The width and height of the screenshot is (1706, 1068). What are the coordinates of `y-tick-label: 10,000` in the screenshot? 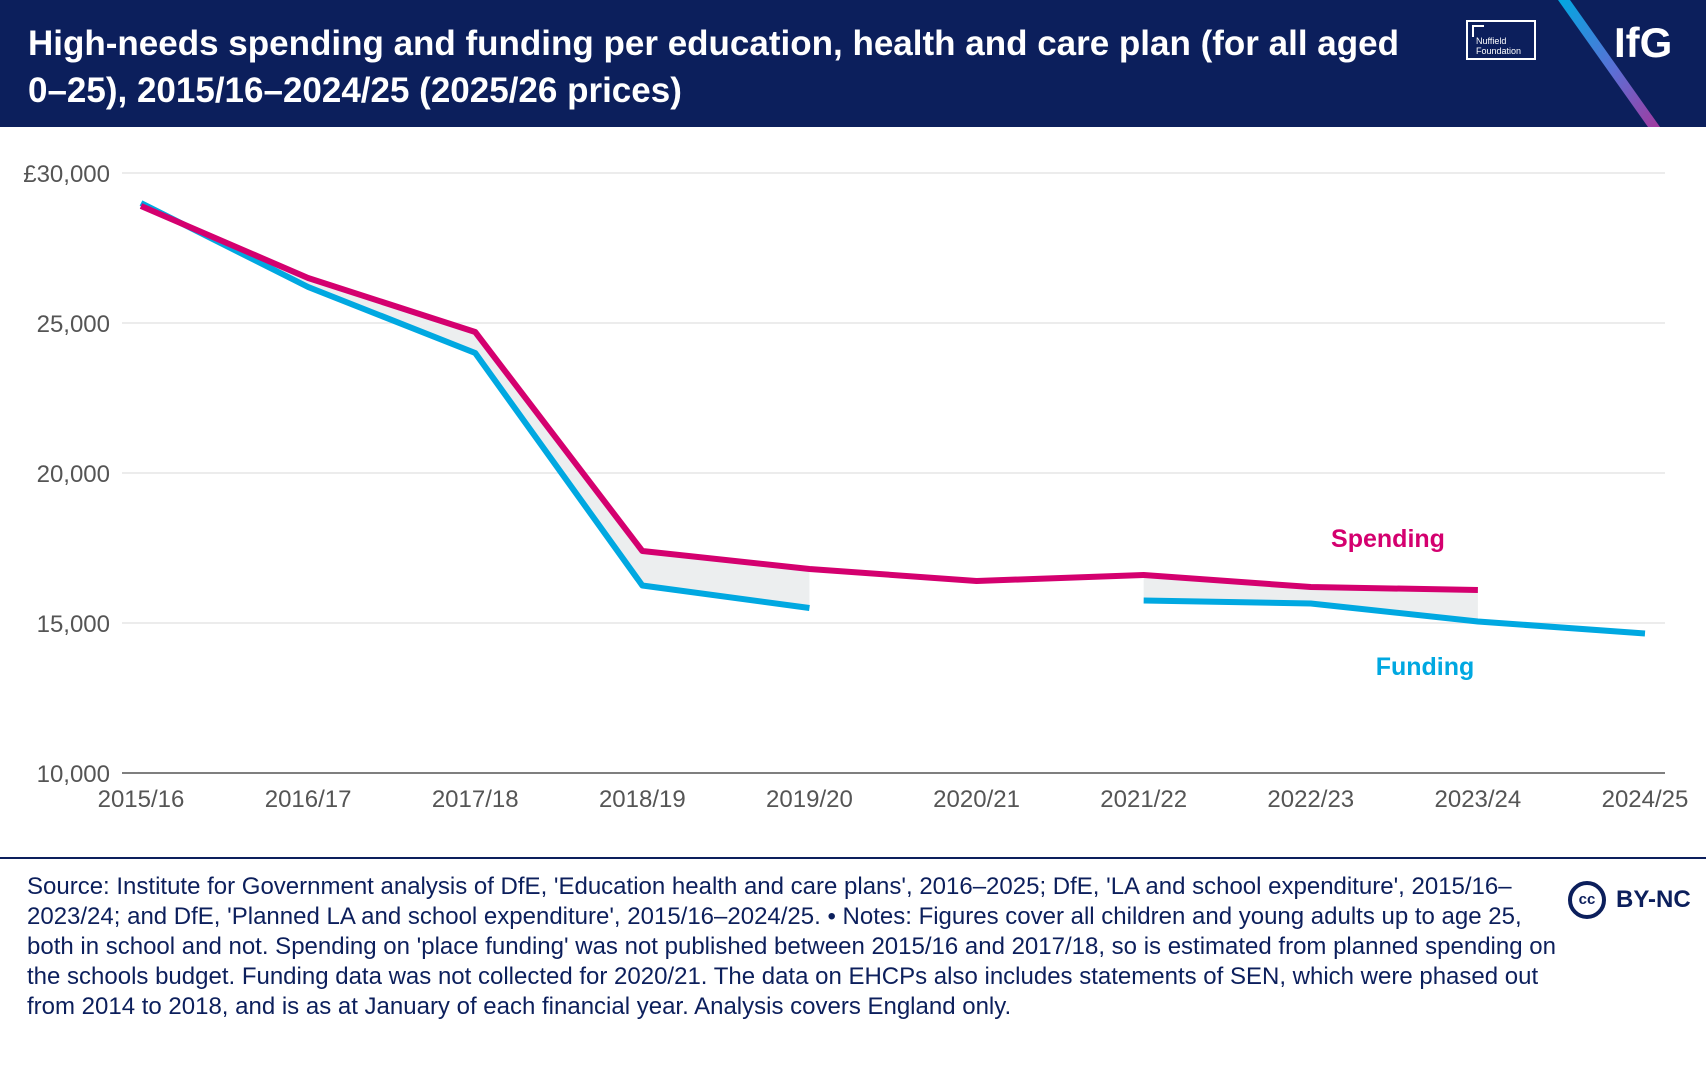 It's located at (73, 774).